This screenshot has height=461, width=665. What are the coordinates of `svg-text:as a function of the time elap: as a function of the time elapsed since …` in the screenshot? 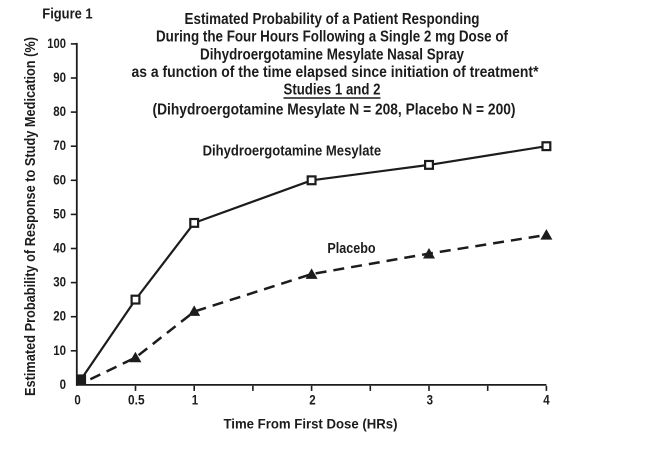 It's located at (336, 72).